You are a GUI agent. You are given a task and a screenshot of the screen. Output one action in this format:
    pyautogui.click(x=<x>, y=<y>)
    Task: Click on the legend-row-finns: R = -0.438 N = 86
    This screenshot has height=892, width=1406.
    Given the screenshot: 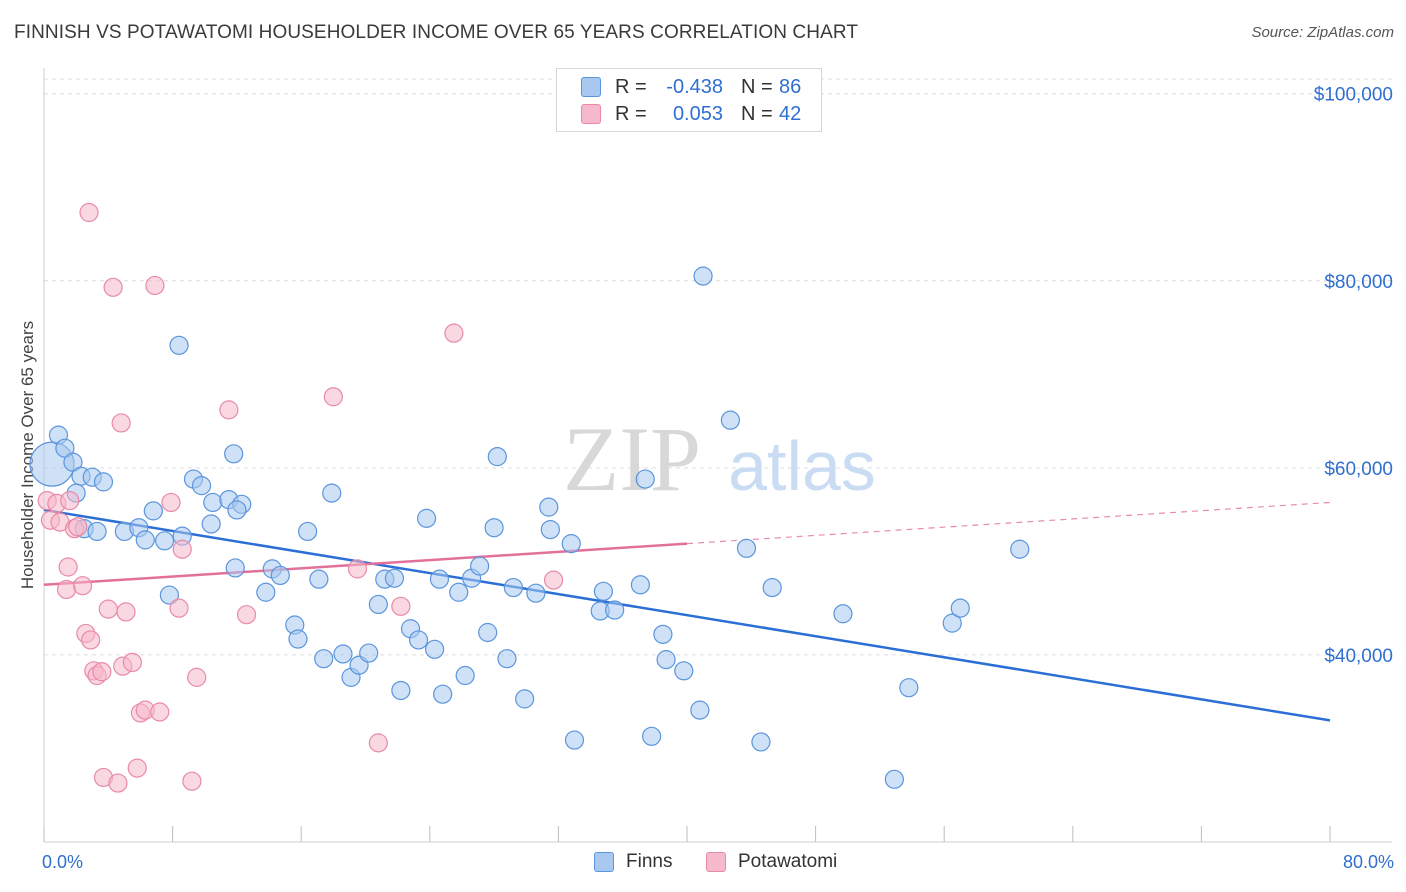 What is the action you would take?
    pyautogui.click(x=691, y=87)
    